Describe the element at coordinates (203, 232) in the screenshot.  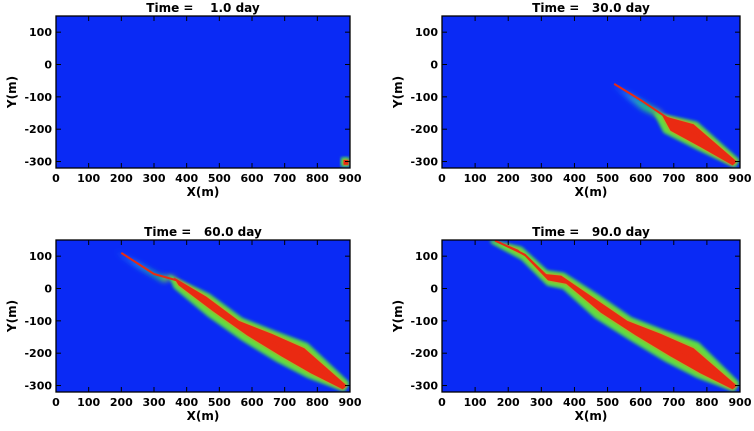
I see `panel-title: Time = 60.0 day` at that location.